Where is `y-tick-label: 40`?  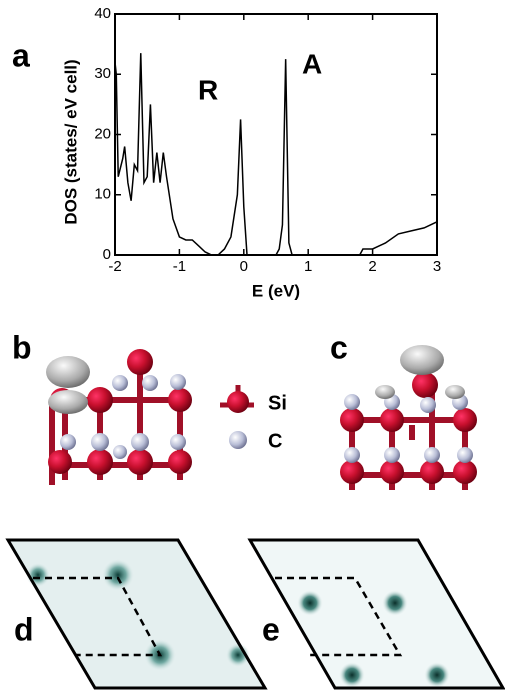
y-tick-label: 40 is located at coordinates (102, 13).